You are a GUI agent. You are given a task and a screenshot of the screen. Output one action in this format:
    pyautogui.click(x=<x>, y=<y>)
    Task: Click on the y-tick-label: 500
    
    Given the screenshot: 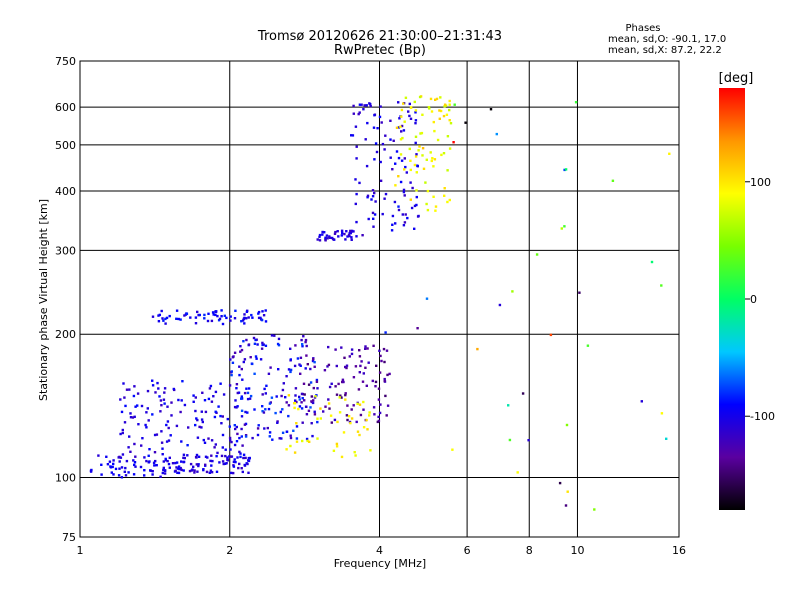 What is the action you would take?
    pyautogui.click(x=65, y=145)
    